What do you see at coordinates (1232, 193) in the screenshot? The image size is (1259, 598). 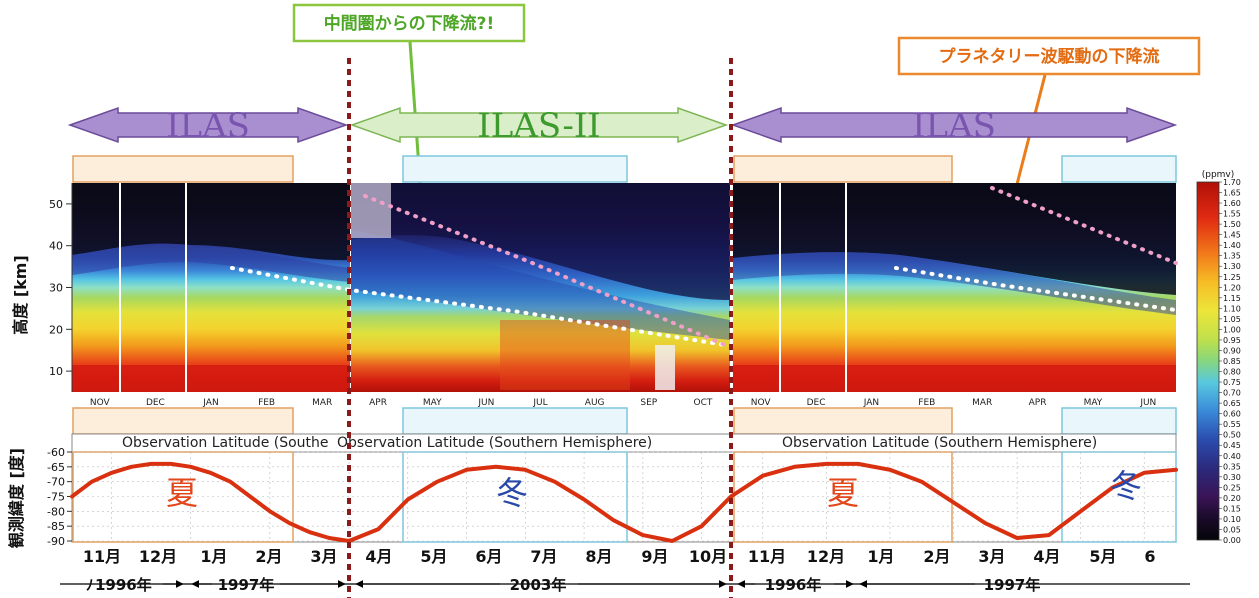 I see `colorbar-tick-label: 1.65` at bounding box center [1232, 193].